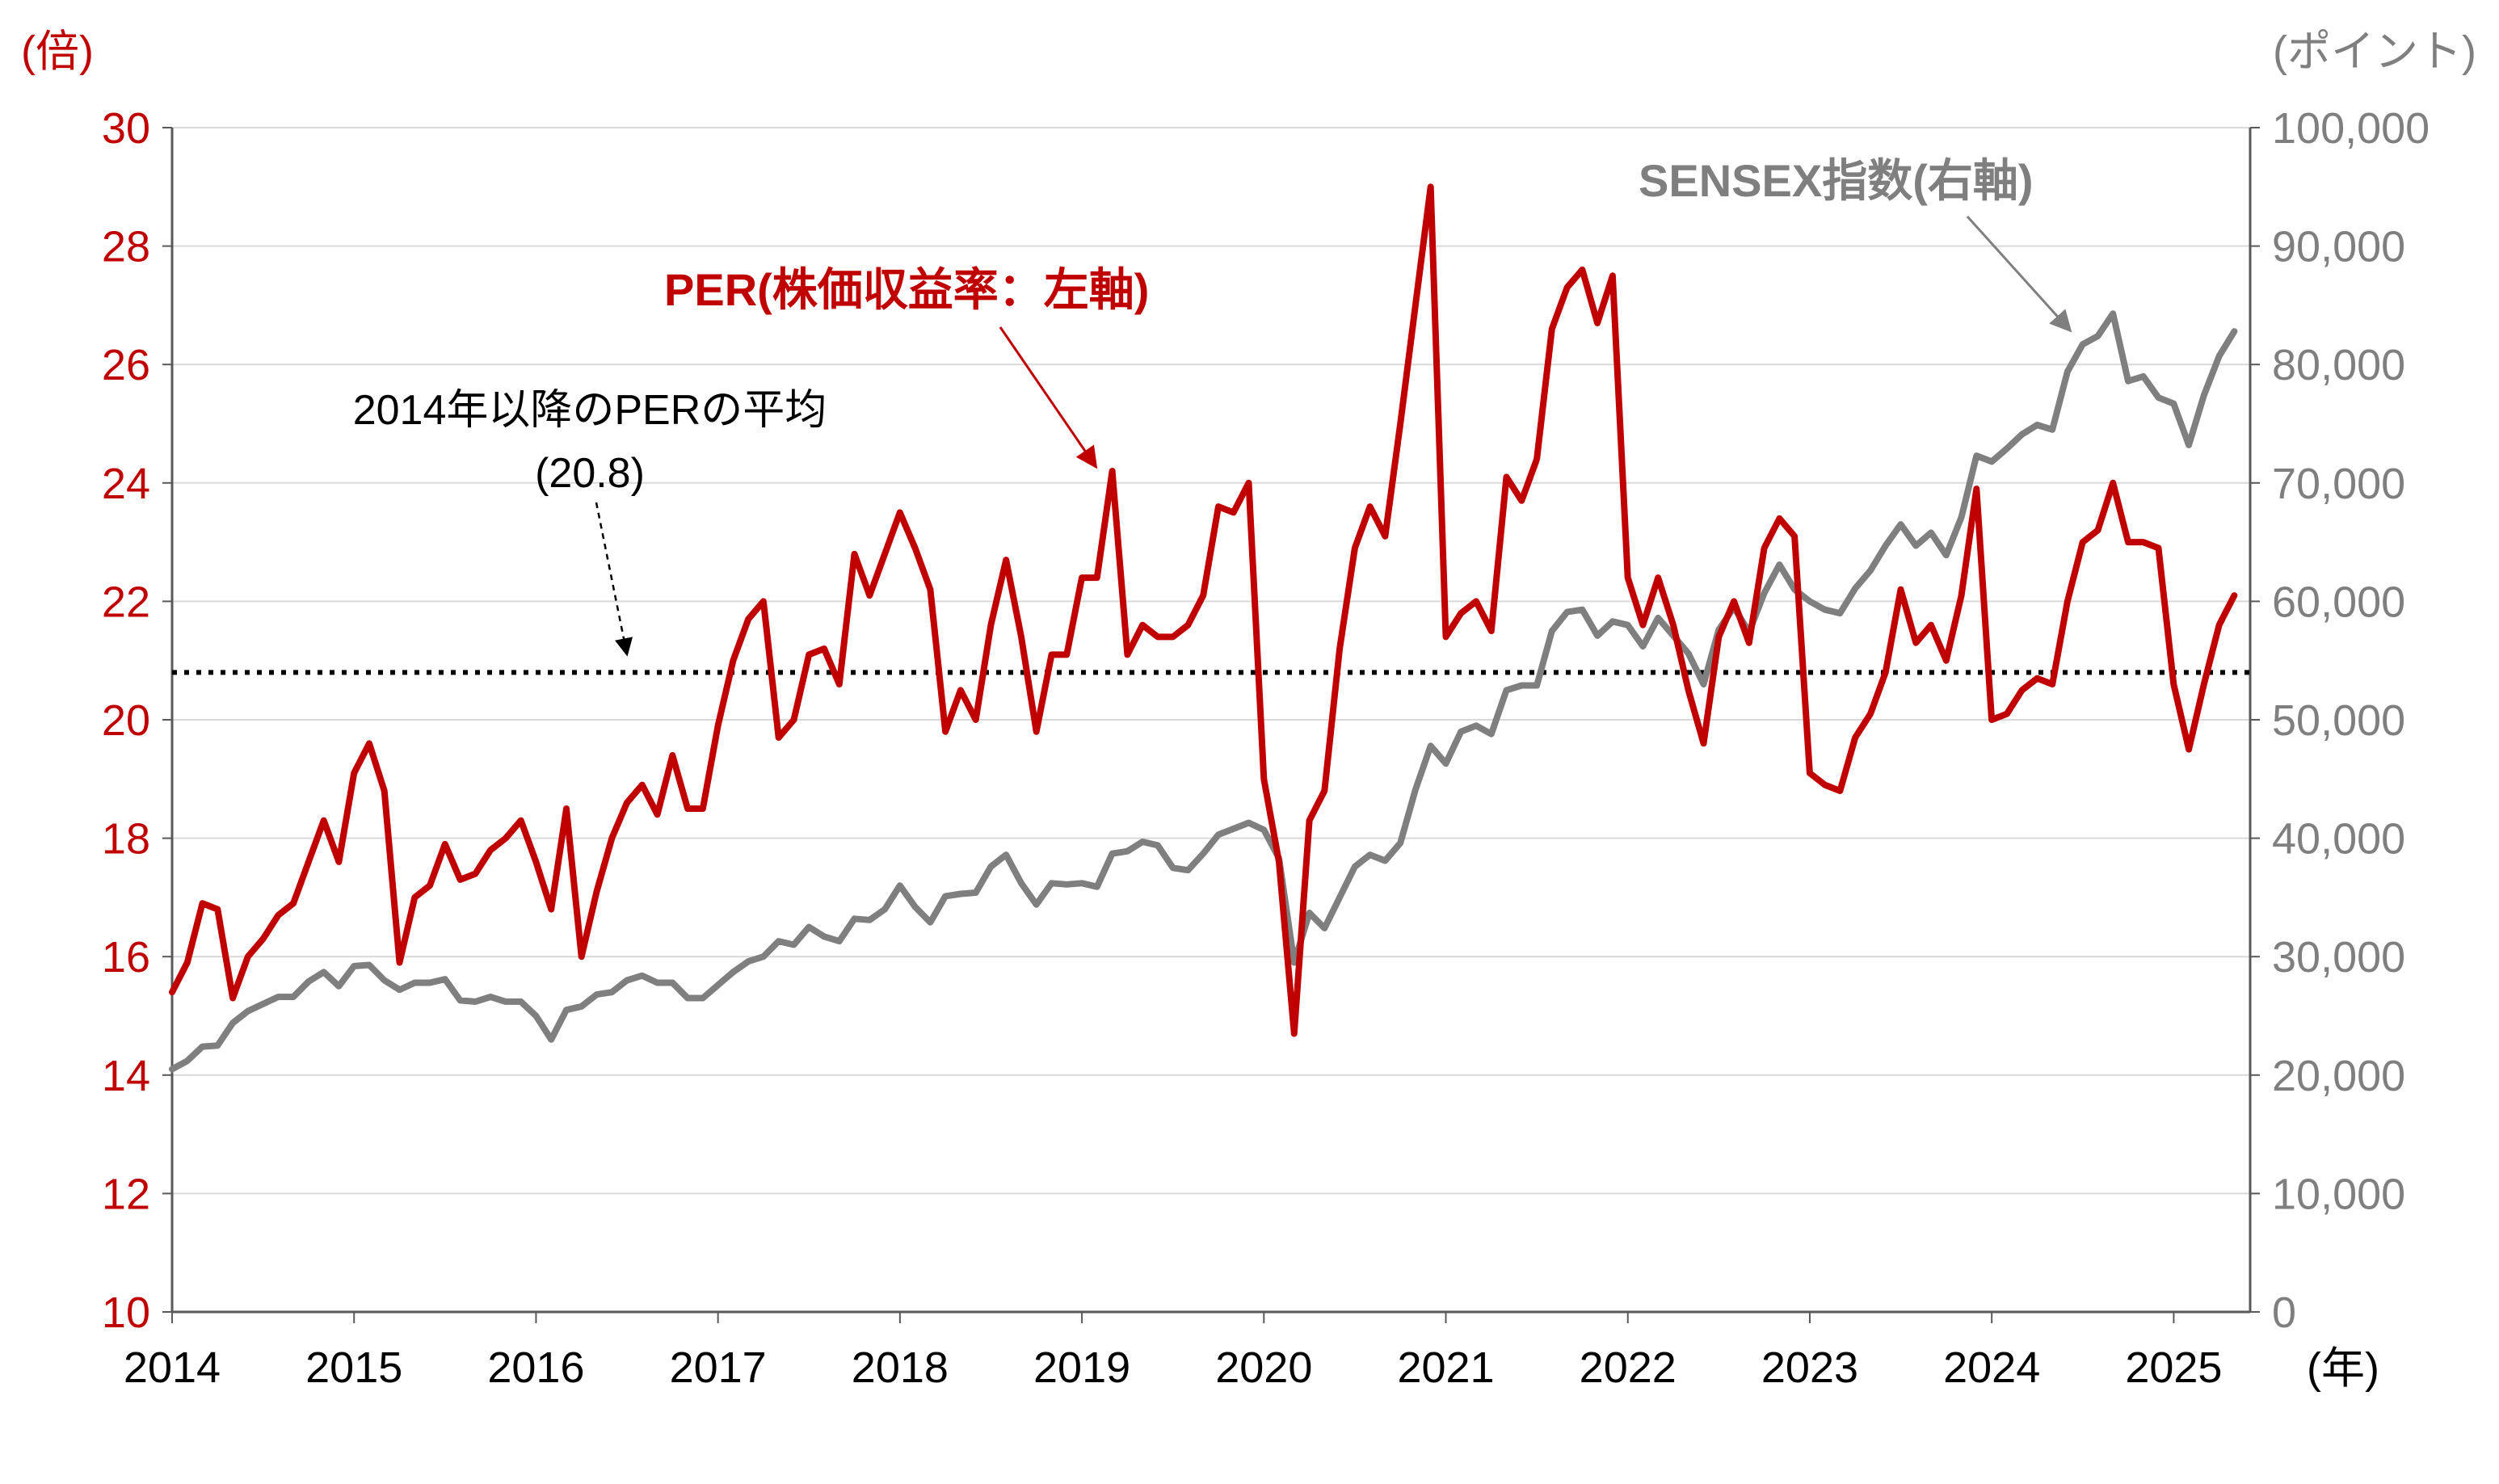 Image resolution: width=2499 pixels, height=1484 pixels. What do you see at coordinates (126, 1194) in the screenshot?
I see `left-tick-label: 12` at bounding box center [126, 1194].